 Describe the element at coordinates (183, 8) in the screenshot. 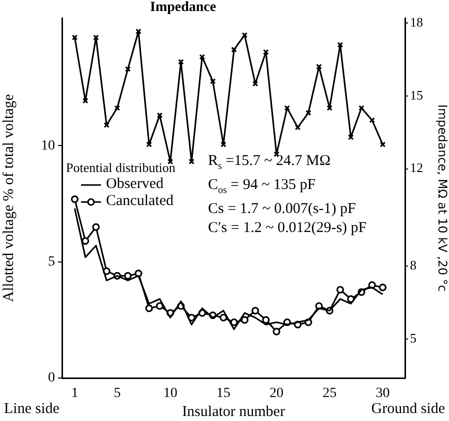

I see `series-label: Impedance` at that location.